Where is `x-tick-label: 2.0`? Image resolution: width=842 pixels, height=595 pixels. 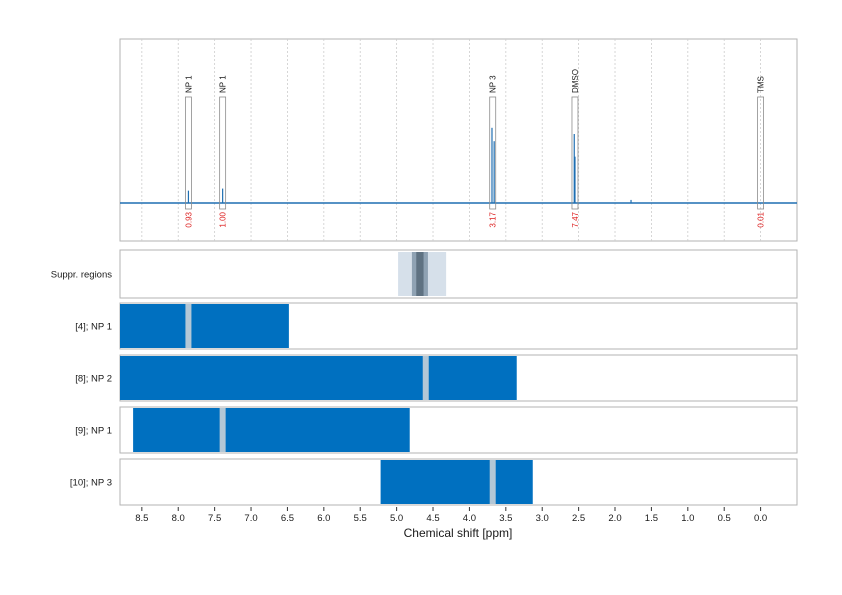
x-tick-label: 2.0 is located at coordinates (614, 518).